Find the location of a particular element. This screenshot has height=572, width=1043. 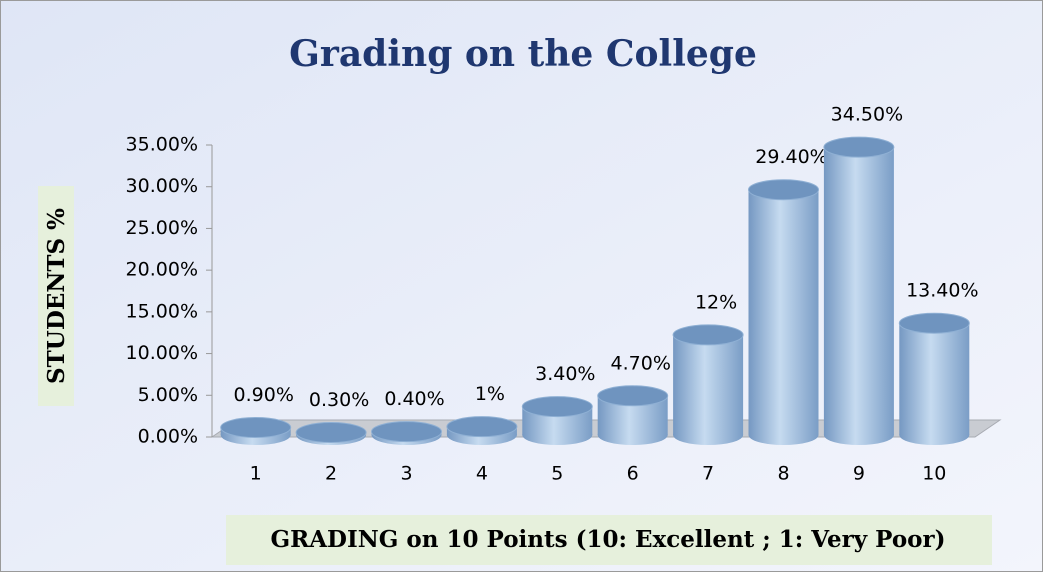

x-tick-label: 10 is located at coordinates (934, 474).